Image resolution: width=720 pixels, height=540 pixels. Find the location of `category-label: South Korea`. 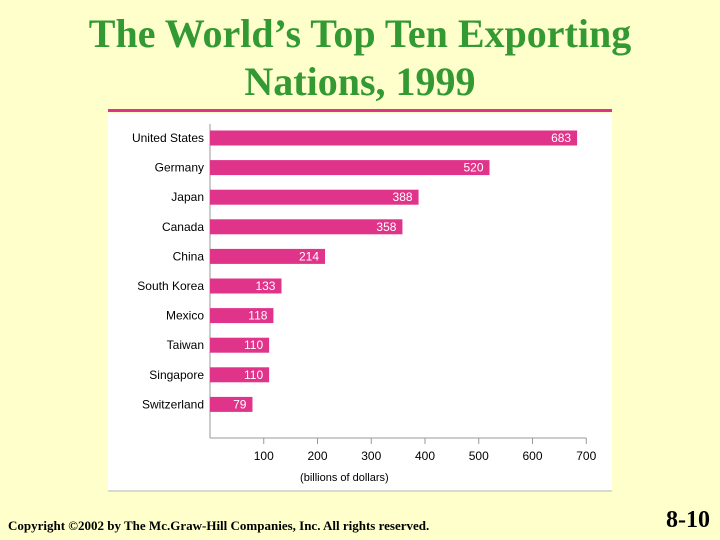

category-label: South Korea is located at coordinates (170, 286).